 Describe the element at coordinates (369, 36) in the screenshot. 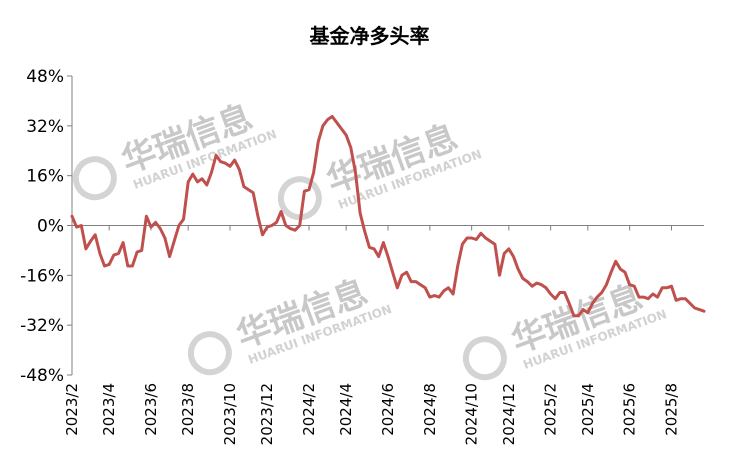

I see `chart-title: 基金净多头率` at that location.